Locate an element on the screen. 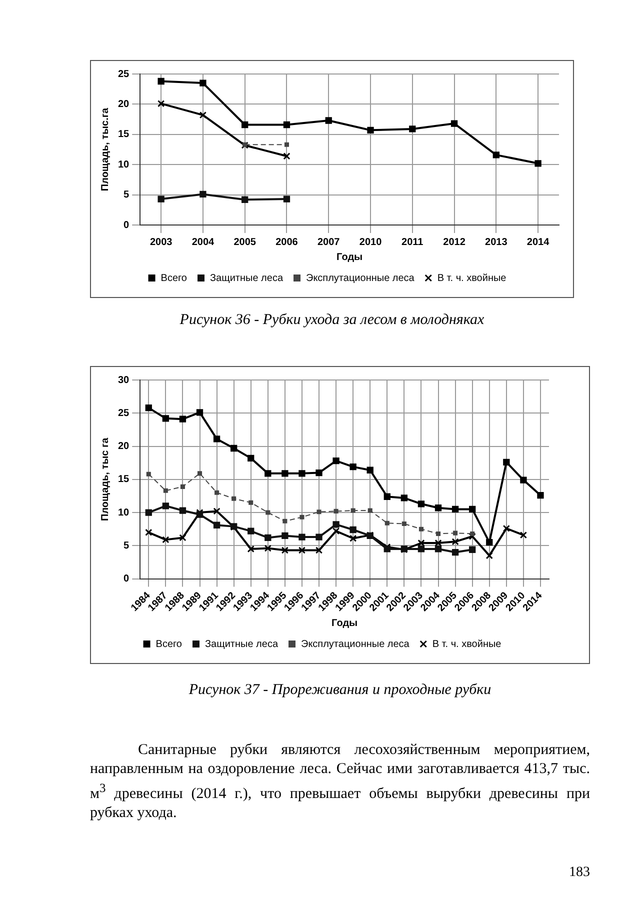 This screenshot has height=905, width=640. text: Санитарные рубки являются лесохозяйственным мероприятием, направленным на оздоровление леса. Сейчас ими заготавливается 413,7 тыс. м$^{3}$ древесины (2014 г.), что превышает объемы вырубки древесины при рубках ухода. is located at coordinates (340, 782).